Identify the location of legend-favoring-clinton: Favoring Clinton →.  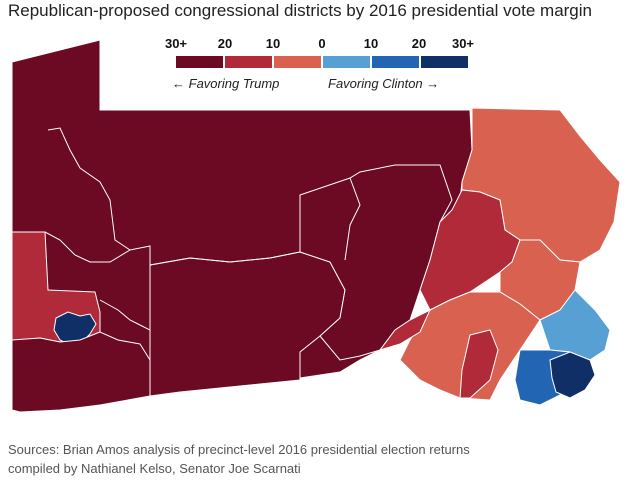
(383, 83).